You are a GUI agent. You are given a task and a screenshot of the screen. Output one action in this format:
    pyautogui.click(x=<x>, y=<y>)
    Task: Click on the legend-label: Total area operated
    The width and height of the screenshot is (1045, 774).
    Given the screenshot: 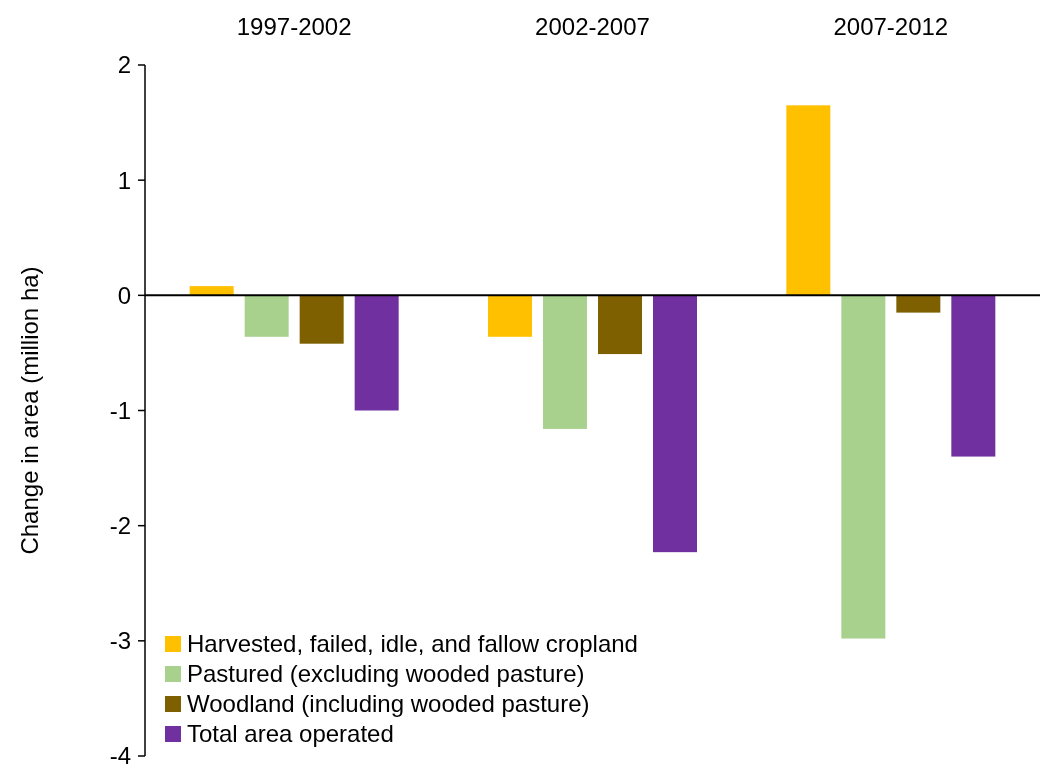 What is the action you would take?
    pyautogui.click(x=290, y=734)
    